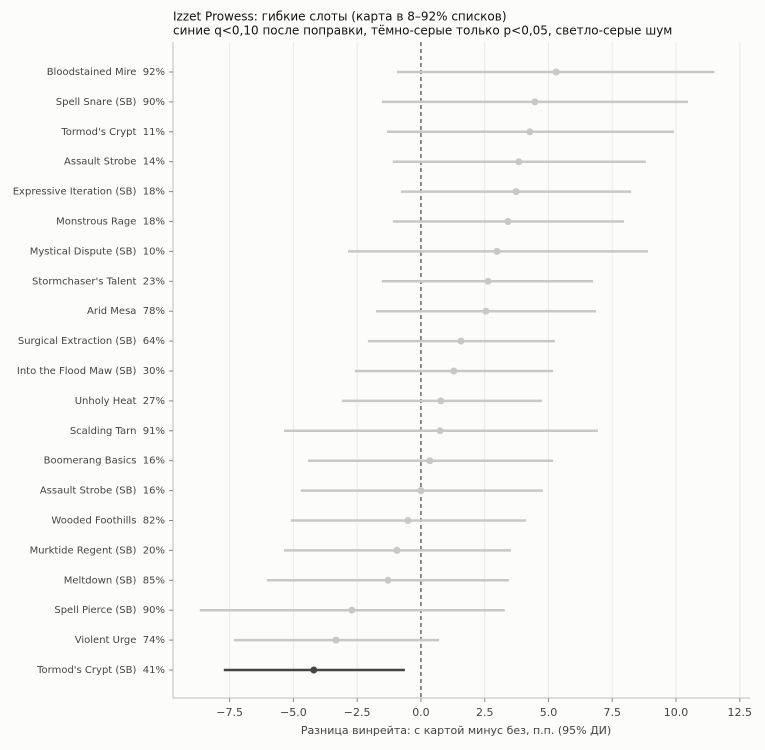 Image resolution: width=765 pixels, height=750 pixels. What do you see at coordinates (126, 311) in the screenshot?
I see `y-tick-label: Arid Mesa 78%` at bounding box center [126, 311].